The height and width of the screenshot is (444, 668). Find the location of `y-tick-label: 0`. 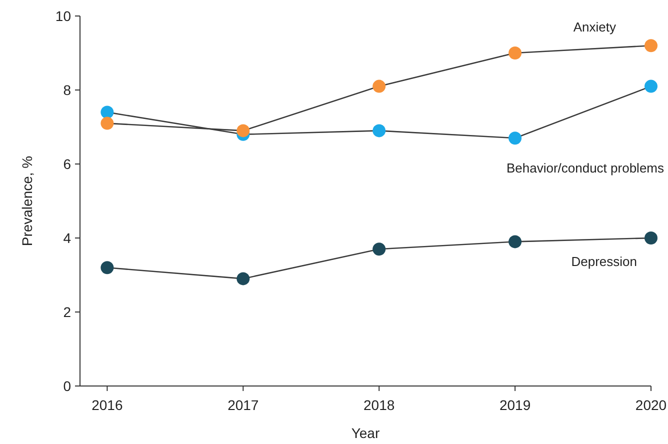

y-tick-label: 0 is located at coordinates (67, 386).